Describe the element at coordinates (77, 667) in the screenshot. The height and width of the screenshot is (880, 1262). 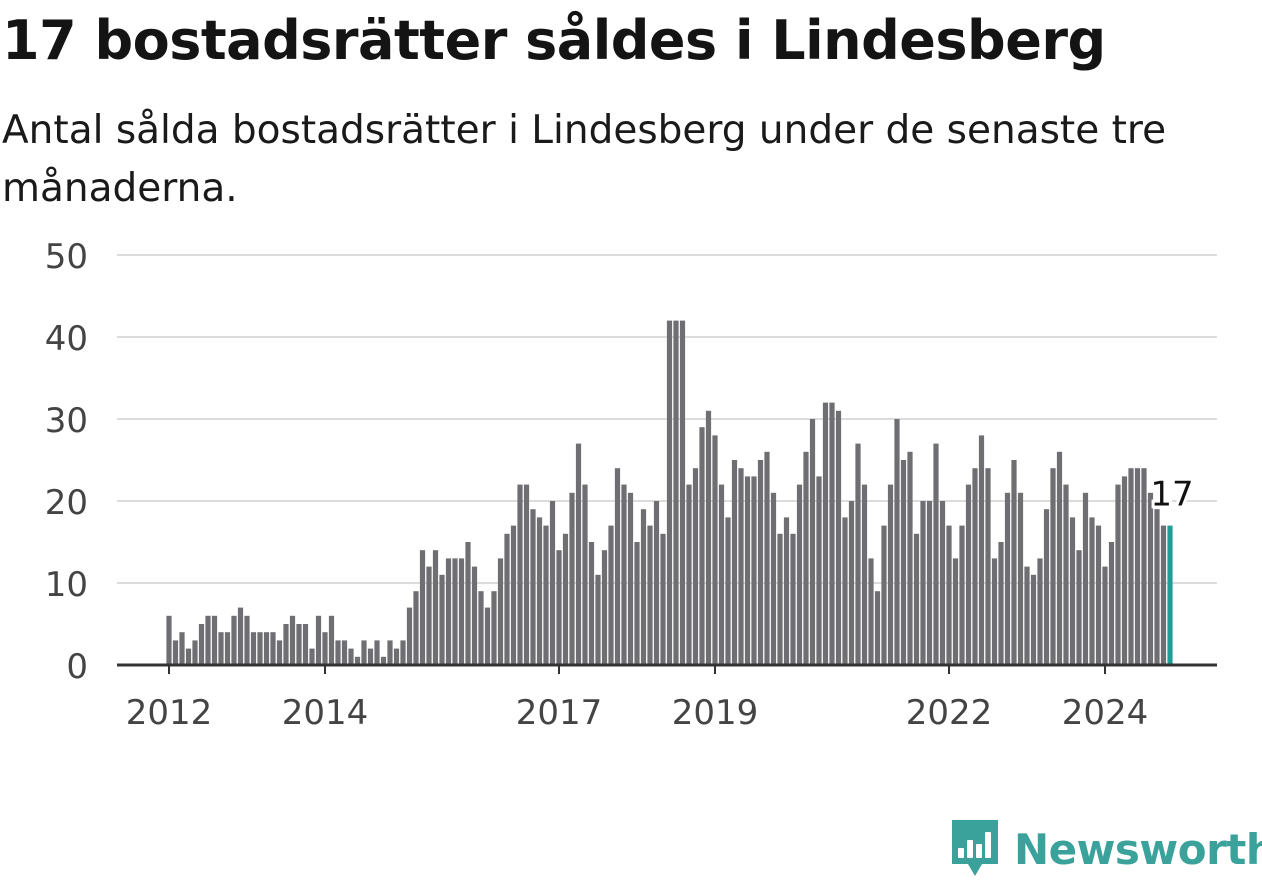
I see `y-tick-label: 0` at that location.